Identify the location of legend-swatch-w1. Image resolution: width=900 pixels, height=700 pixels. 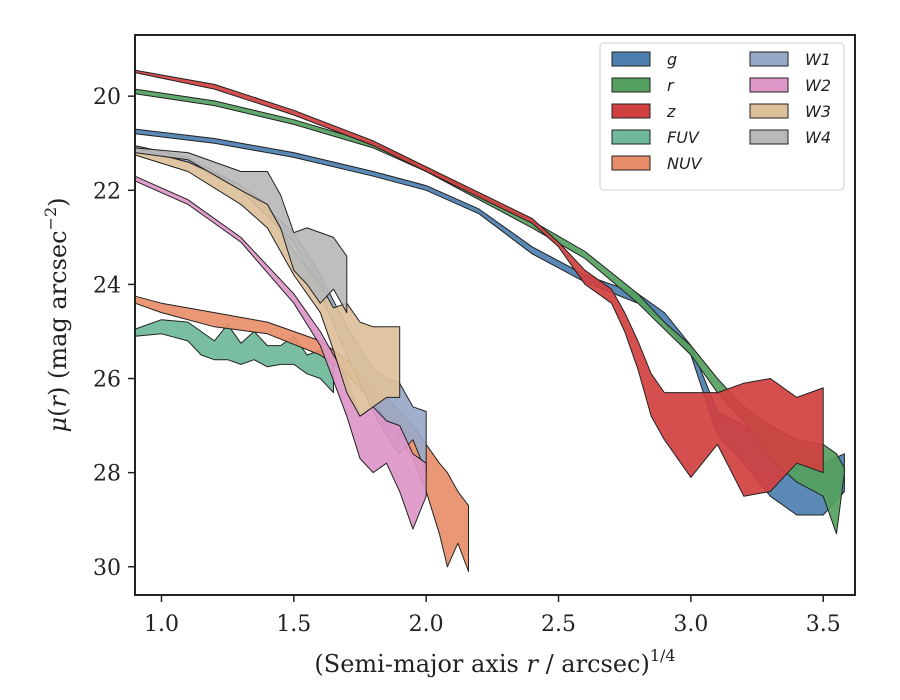
(769, 59).